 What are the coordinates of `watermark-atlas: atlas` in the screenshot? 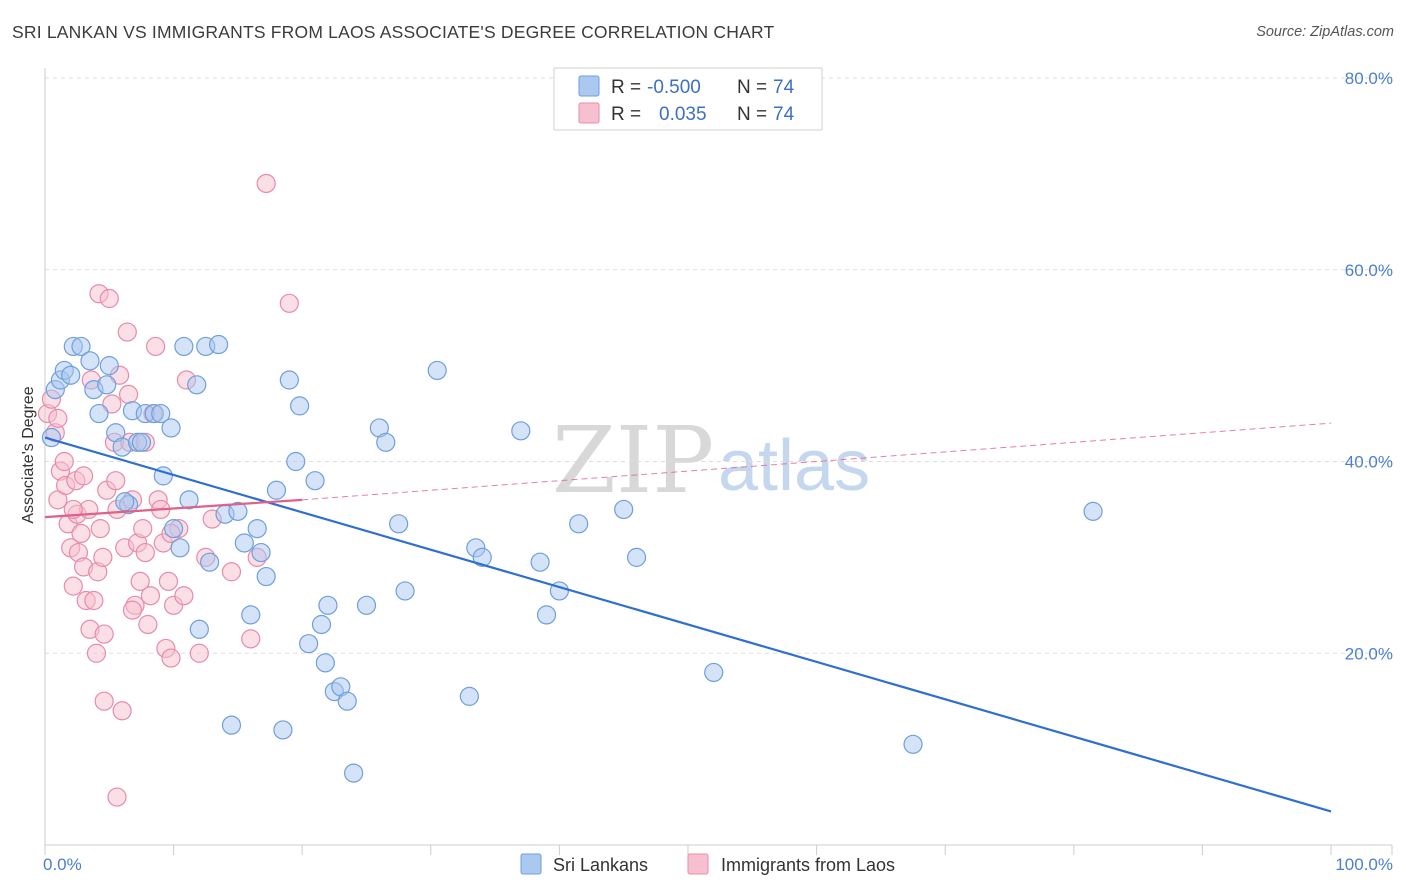 It's located at (794, 466).